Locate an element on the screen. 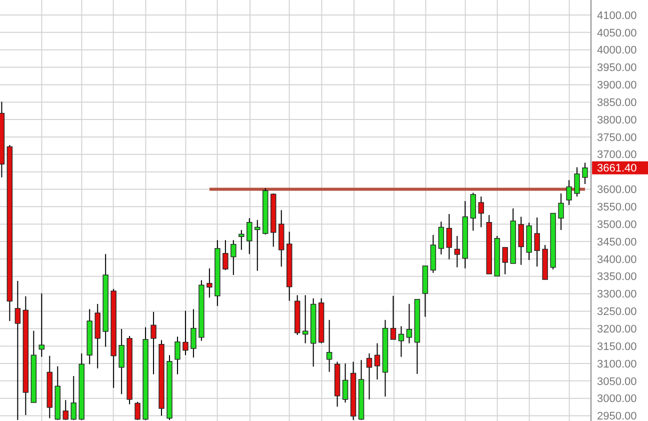 This screenshot has height=421, width=648. y-tick-label: 3150.00 is located at coordinates (617, 346).